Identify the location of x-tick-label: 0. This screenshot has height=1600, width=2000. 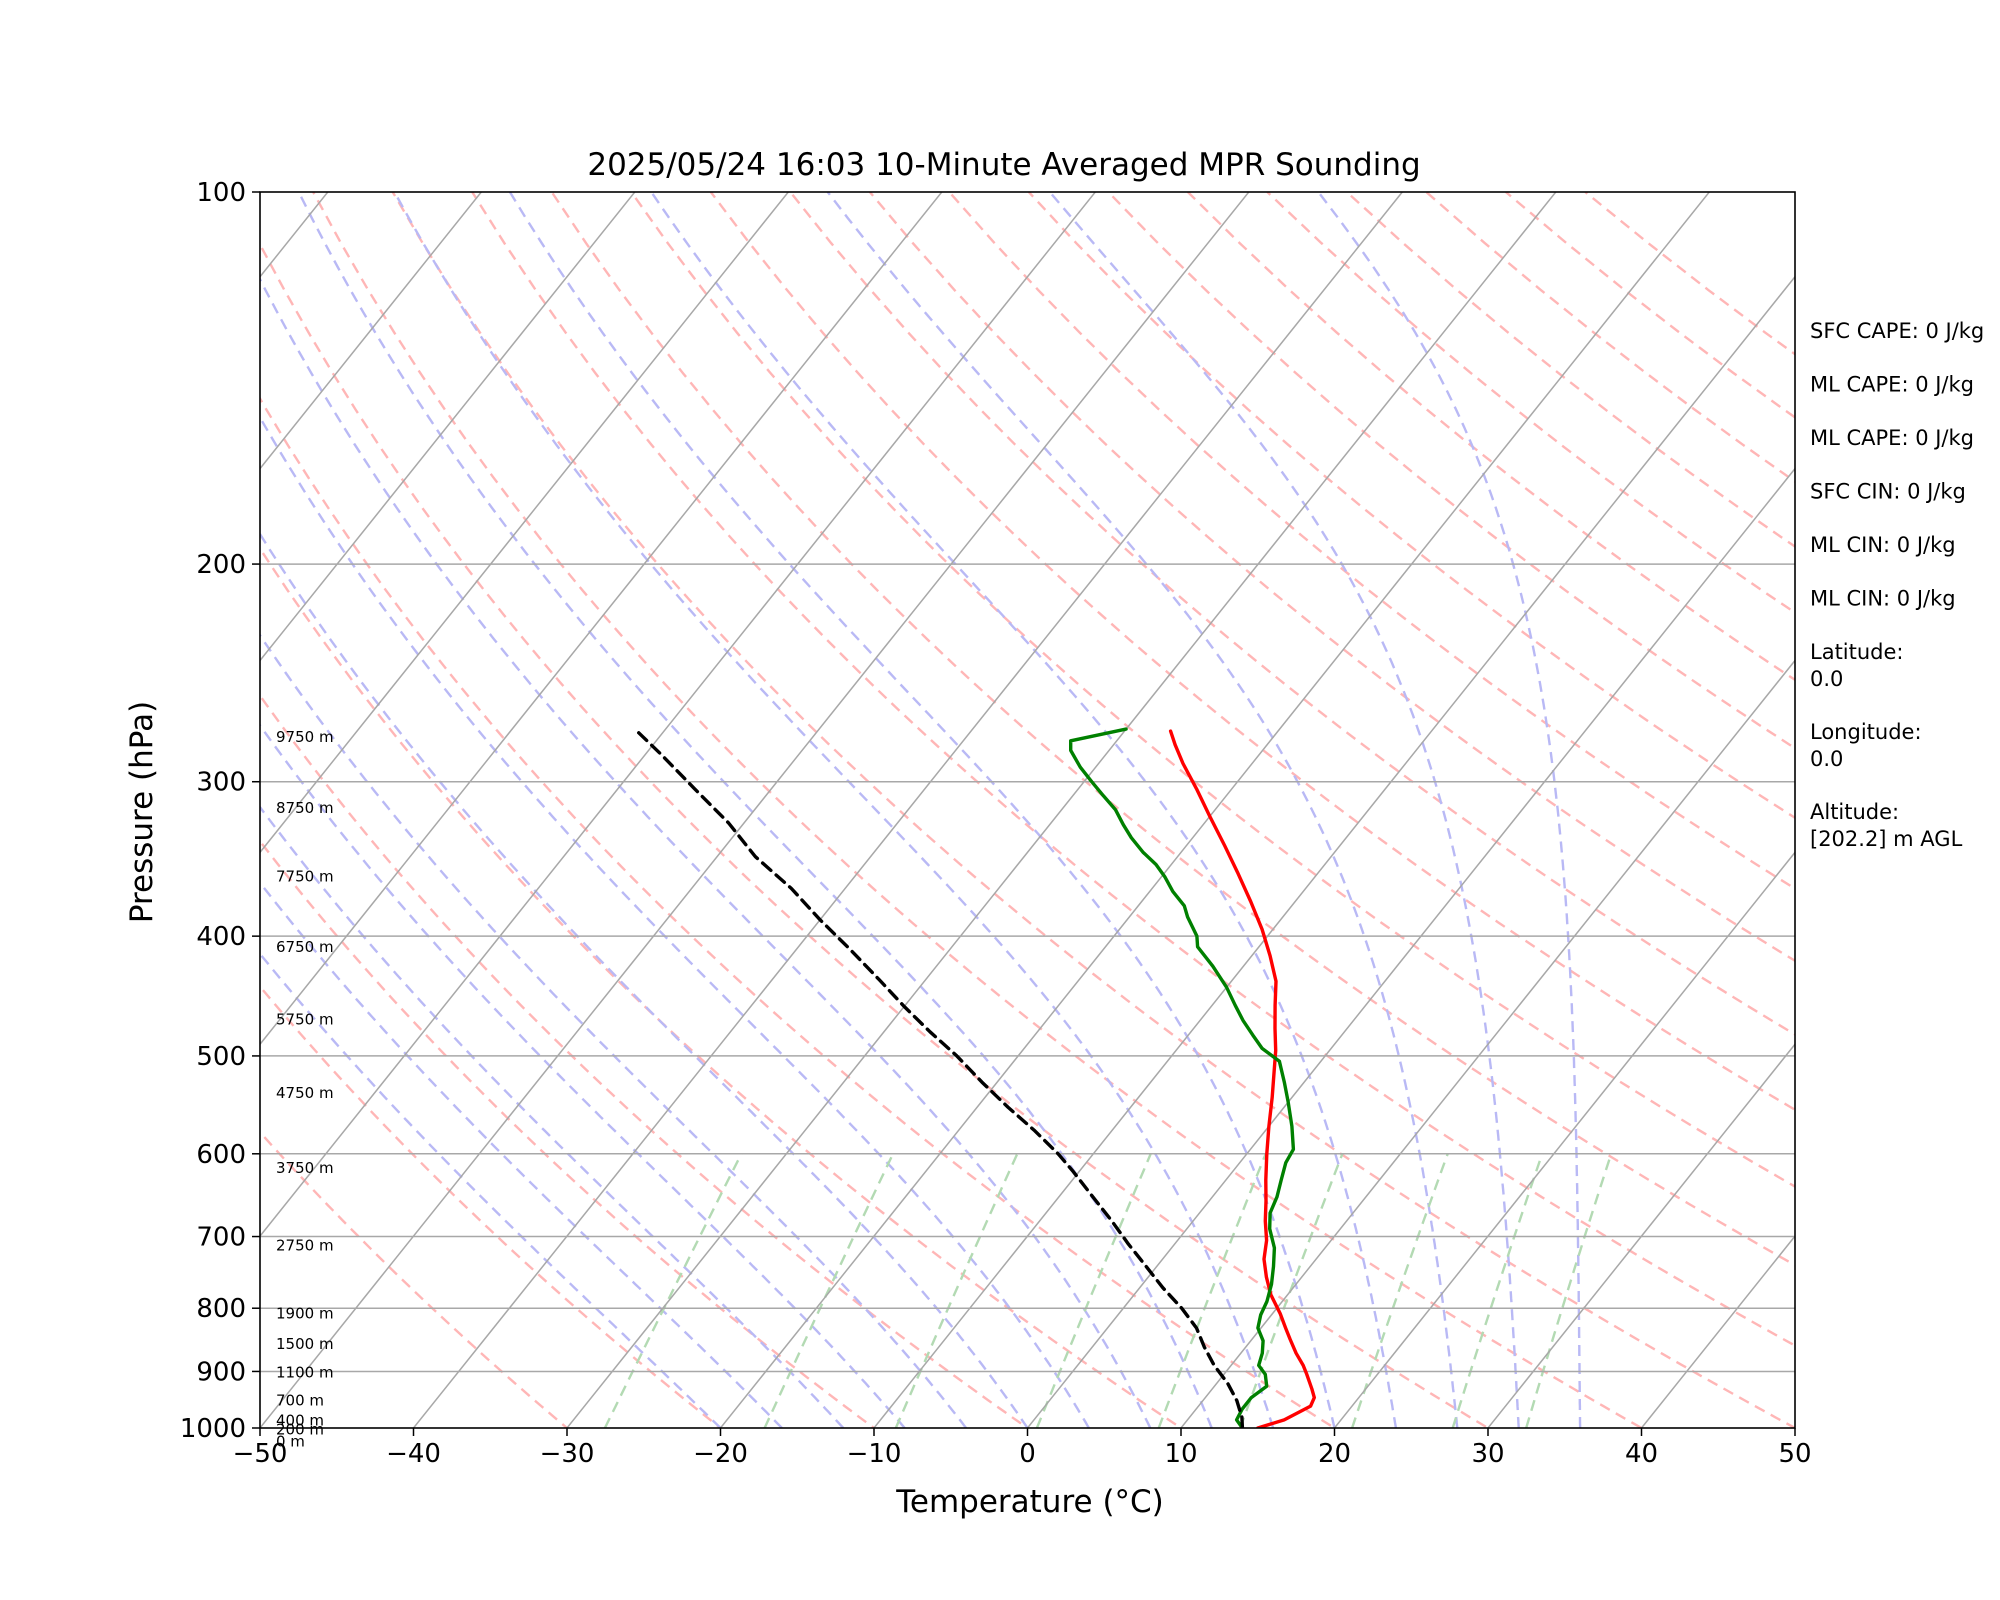
(1027, 1454).